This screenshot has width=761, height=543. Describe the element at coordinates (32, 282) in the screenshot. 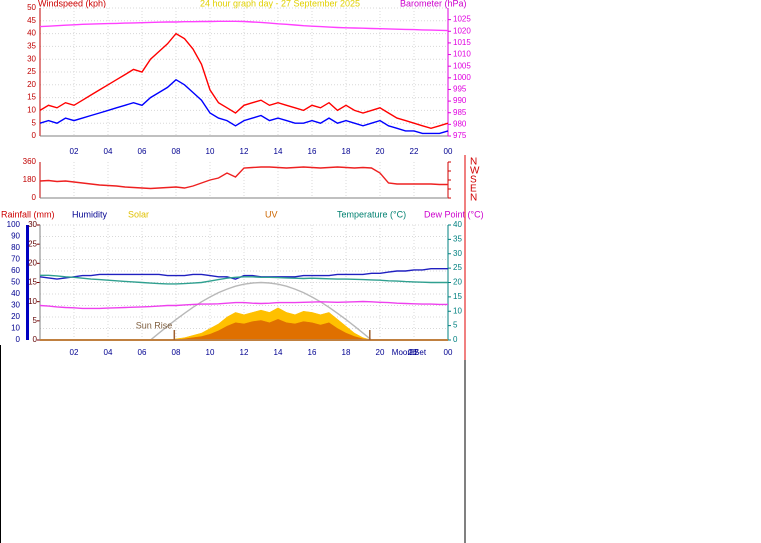

I see `y3-tick-label: 15` at that location.